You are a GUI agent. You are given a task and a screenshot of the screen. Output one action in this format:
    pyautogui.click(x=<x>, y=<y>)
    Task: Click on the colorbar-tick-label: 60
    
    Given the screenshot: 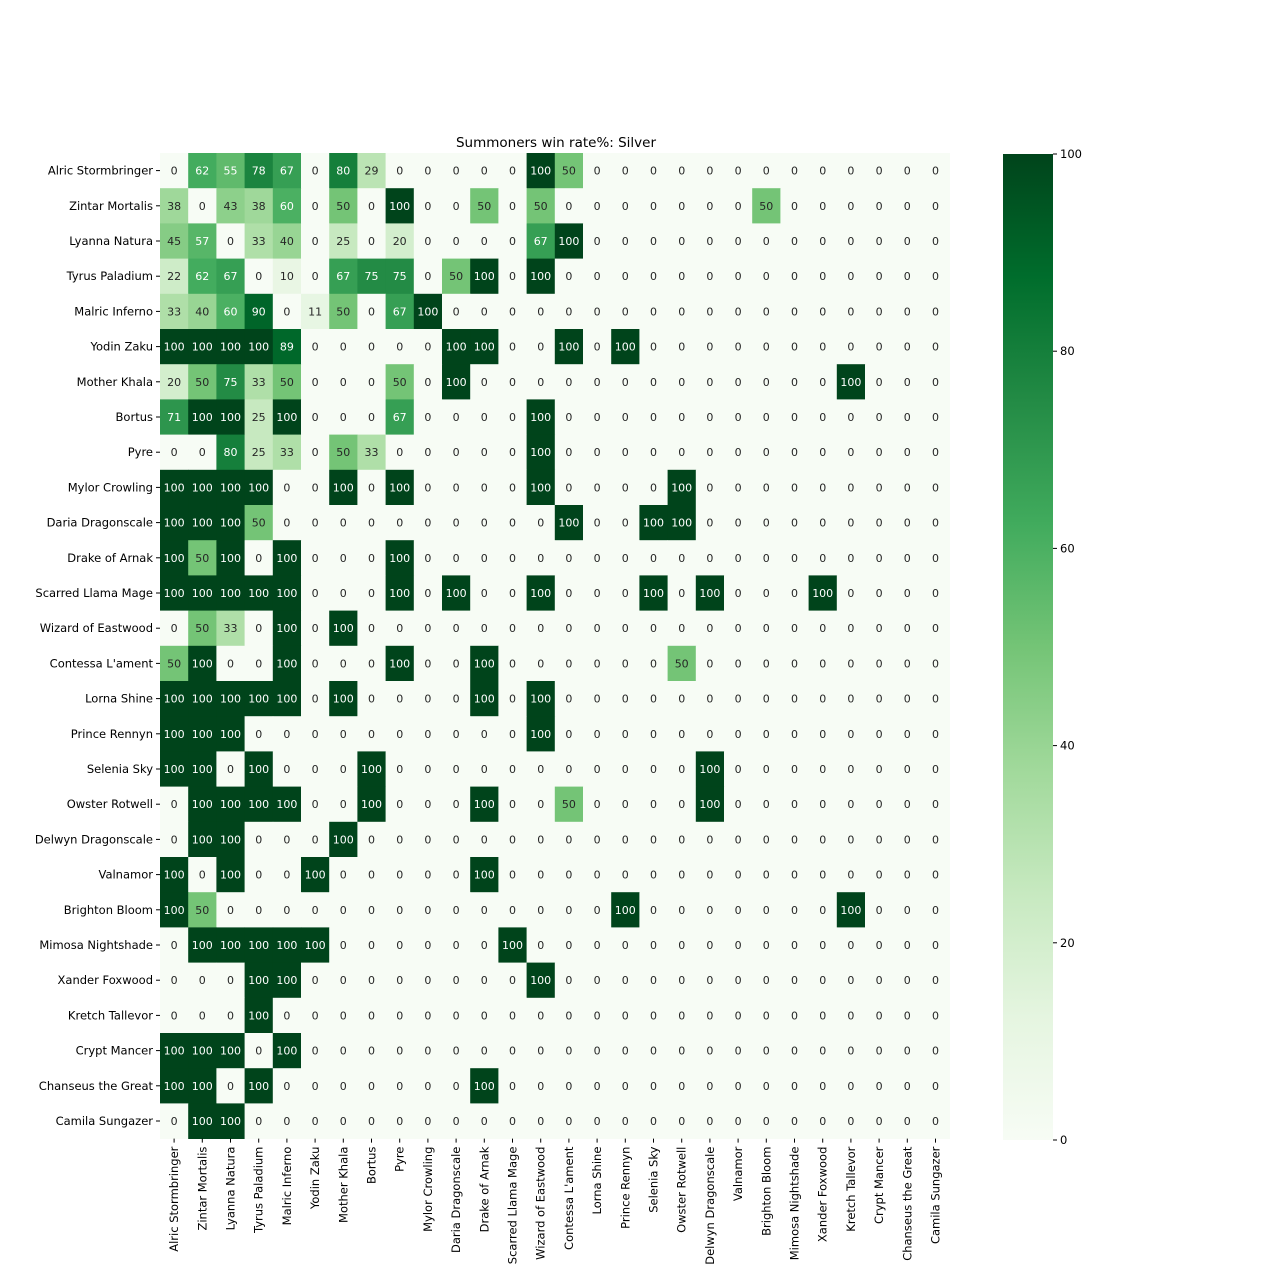 What is the action you would take?
    pyautogui.click(x=1067, y=548)
    